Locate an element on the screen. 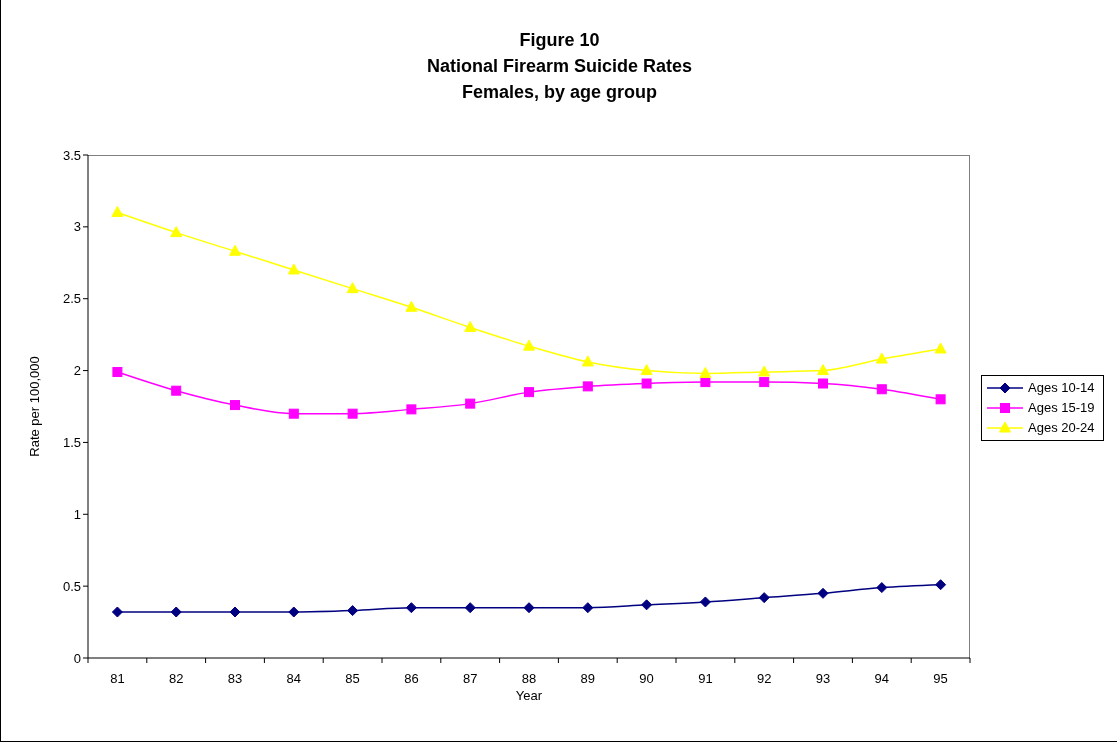 Image resolution: width=1117 pixels, height=742 pixels. x-axis-title: Year is located at coordinates (529, 695).